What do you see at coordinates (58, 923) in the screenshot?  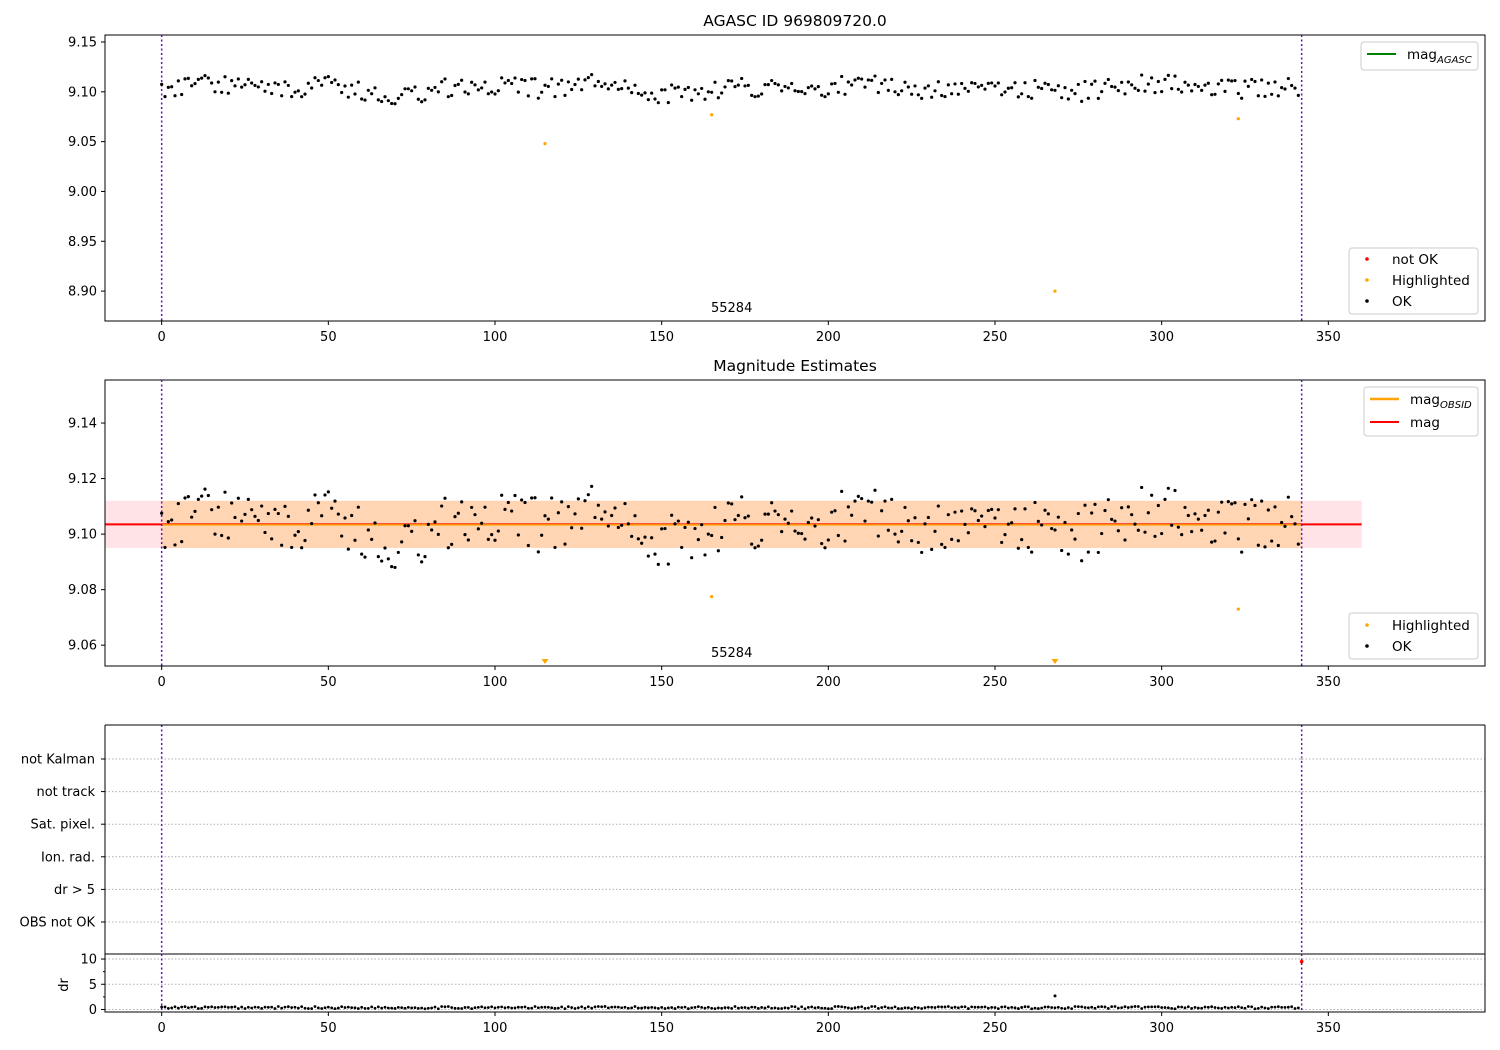 I see `flags-category-label: OBS not OK` at bounding box center [58, 923].